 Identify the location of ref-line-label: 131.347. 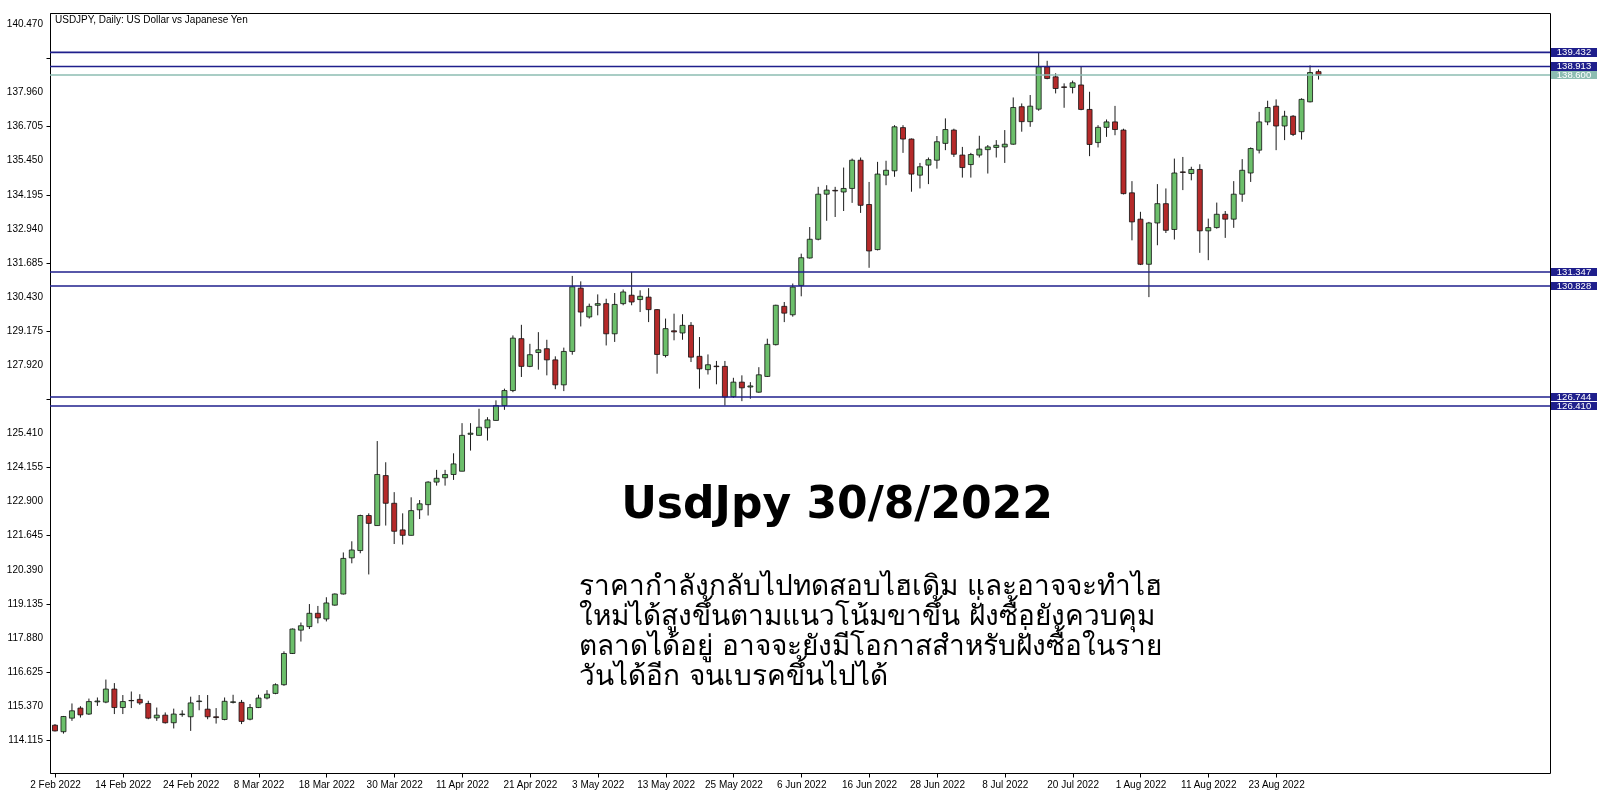
(1574, 271).